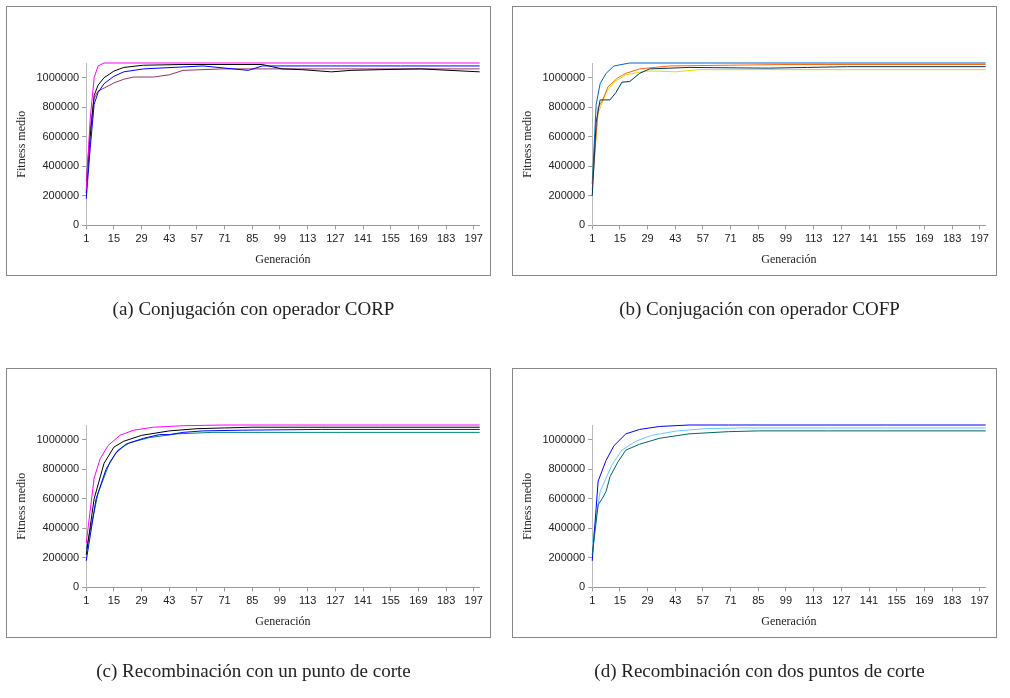 The width and height of the screenshot is (1010, 698). Describe the element at coordinates (759, 309) in the screenshot. I see `text: (b) Conjugación con operador COFP` at that location.